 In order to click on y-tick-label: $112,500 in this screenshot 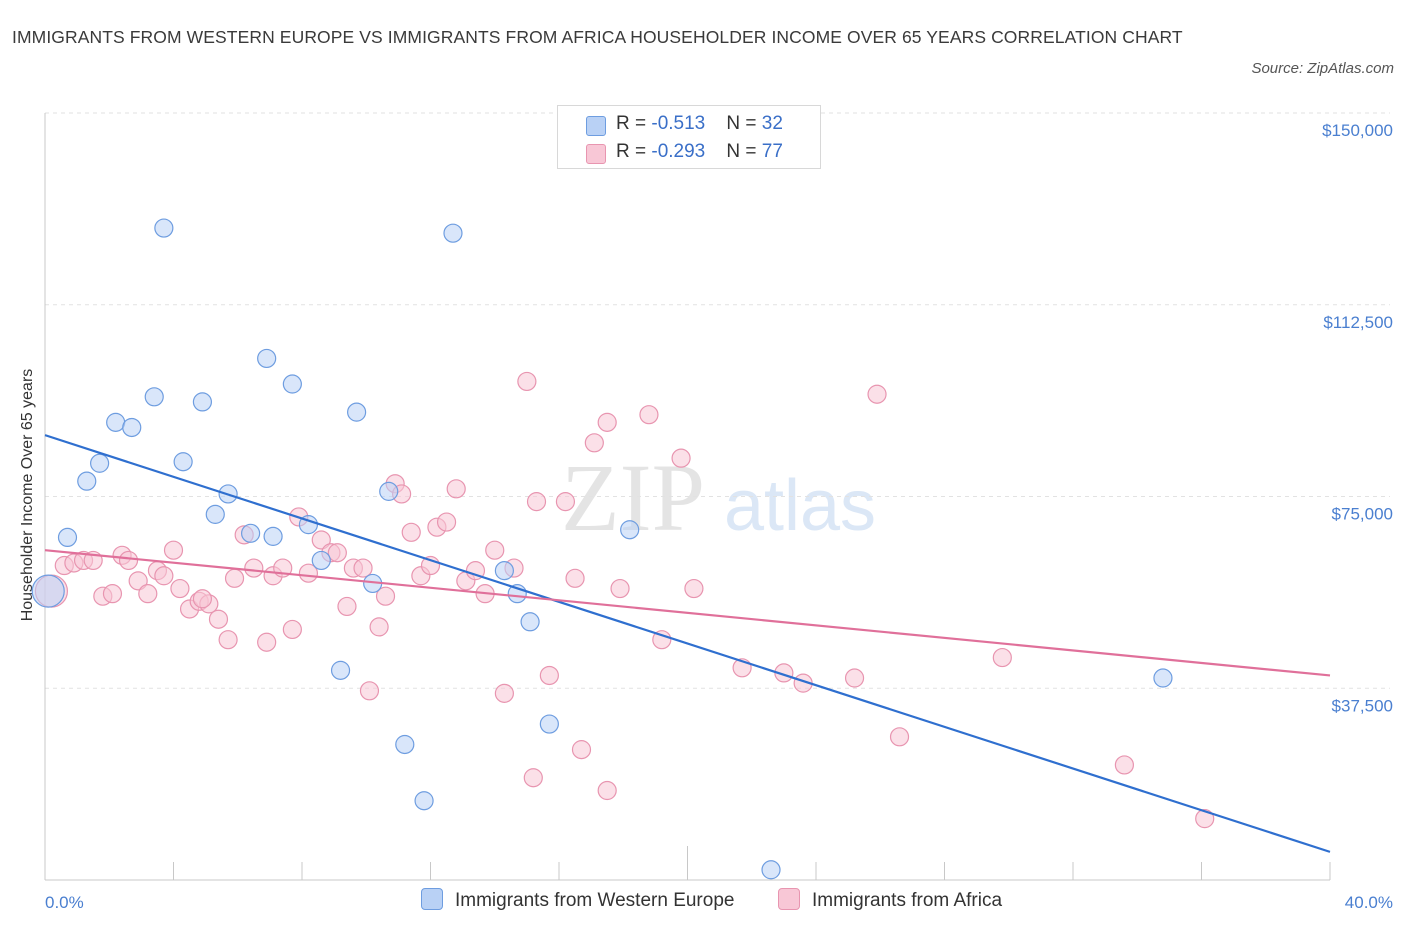, I will do `click(1358, 322)`.